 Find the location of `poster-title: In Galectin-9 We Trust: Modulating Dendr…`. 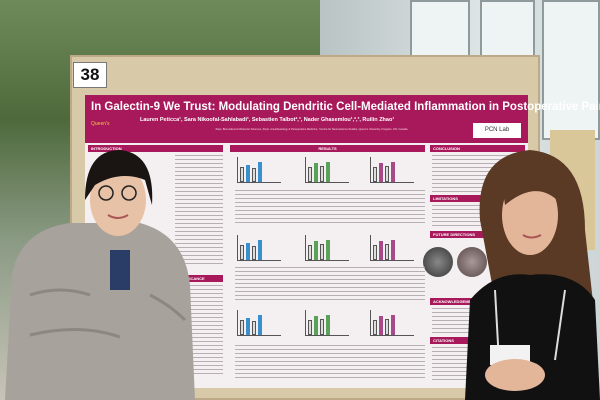

poster-title: In Galectin-9 We Trust: Modulating Dendr… is located at coordinates (345, 107).